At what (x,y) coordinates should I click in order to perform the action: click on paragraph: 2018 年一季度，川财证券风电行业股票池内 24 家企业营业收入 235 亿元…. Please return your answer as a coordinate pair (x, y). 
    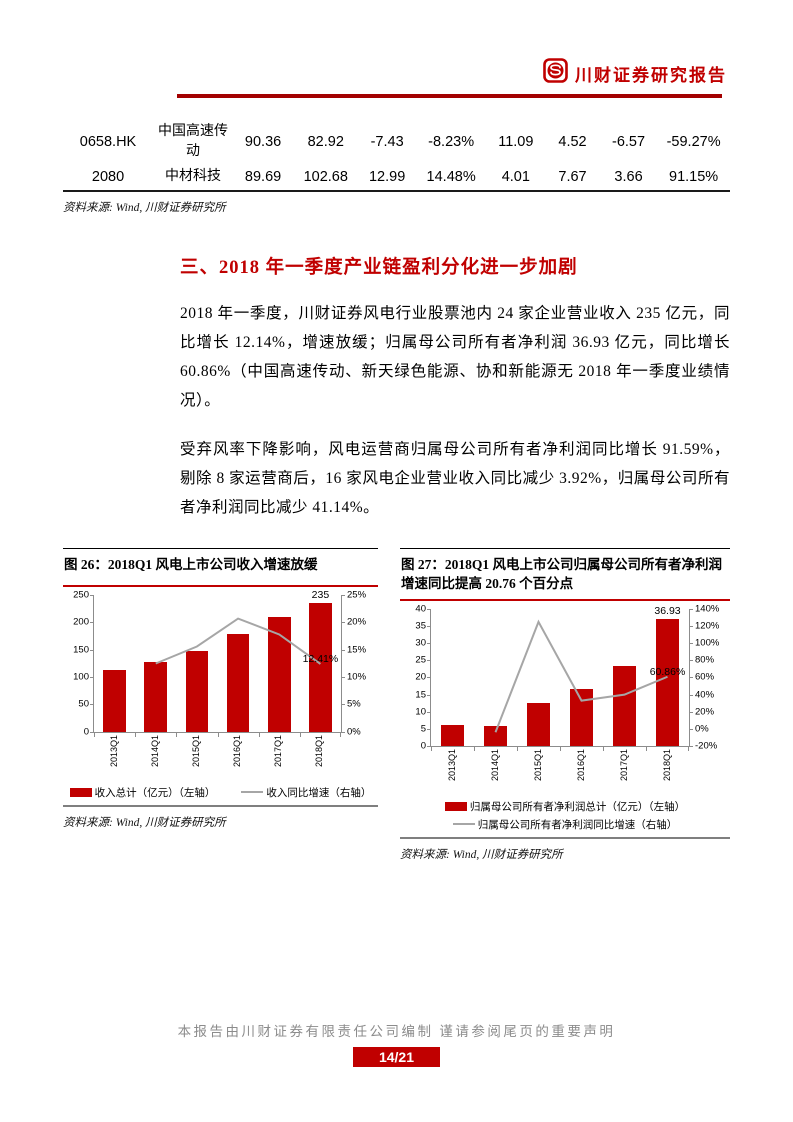
    Looking at the image, I should click on (455, 356).